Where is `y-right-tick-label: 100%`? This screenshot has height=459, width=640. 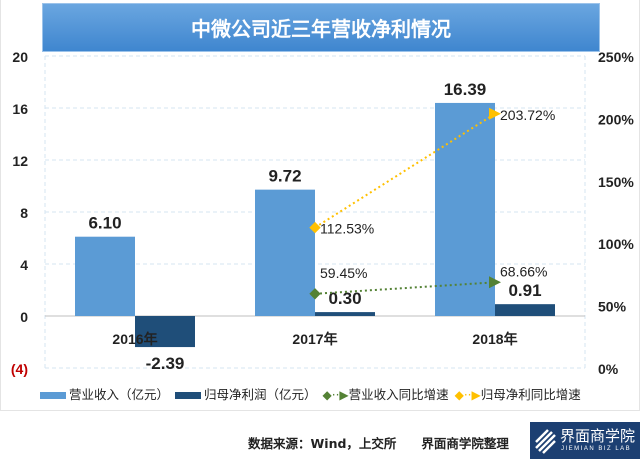 y-right-tick-label: 100% is located at coordinates (616, 244).